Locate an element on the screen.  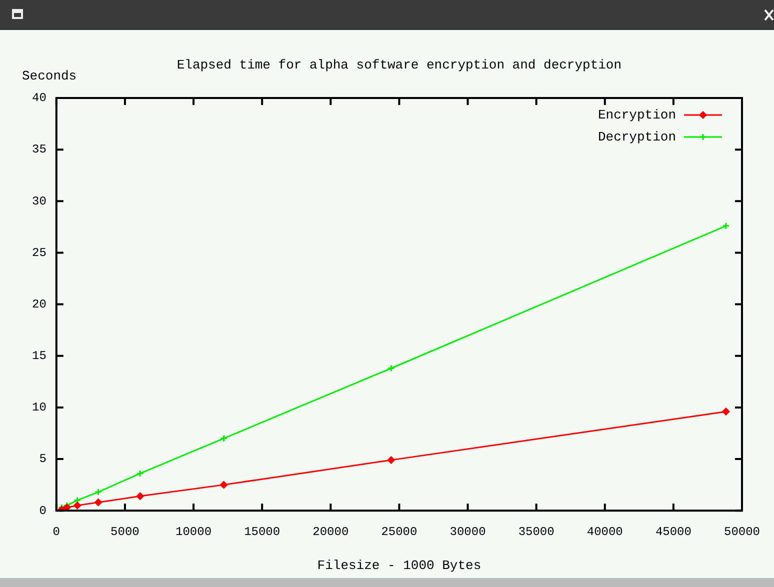
y-tick-label: 35 is located at coordinates (39, 149).